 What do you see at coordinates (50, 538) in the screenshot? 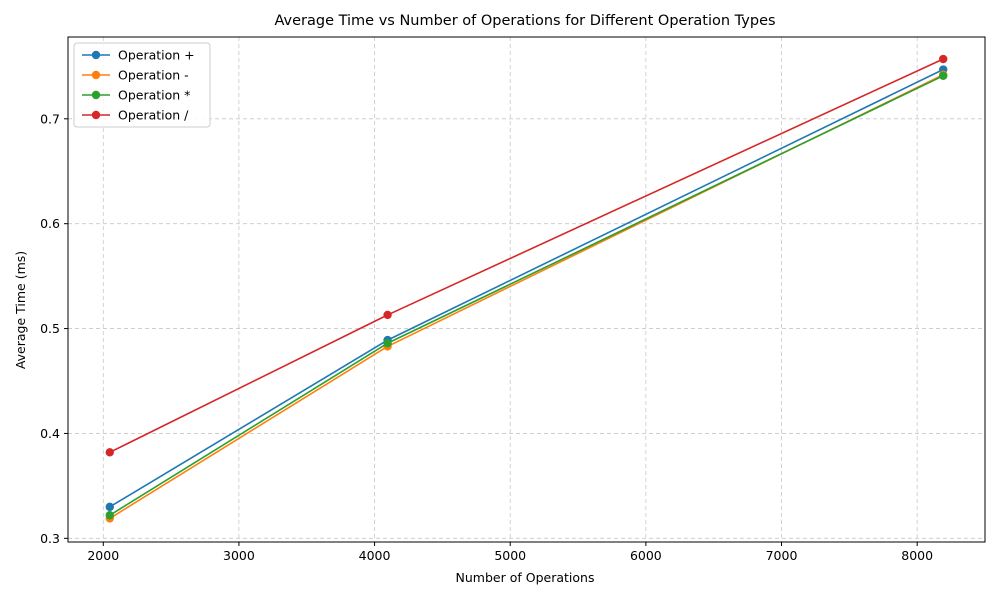
I see `y-tick-label: 0.3` at bounding box center [50, 538].